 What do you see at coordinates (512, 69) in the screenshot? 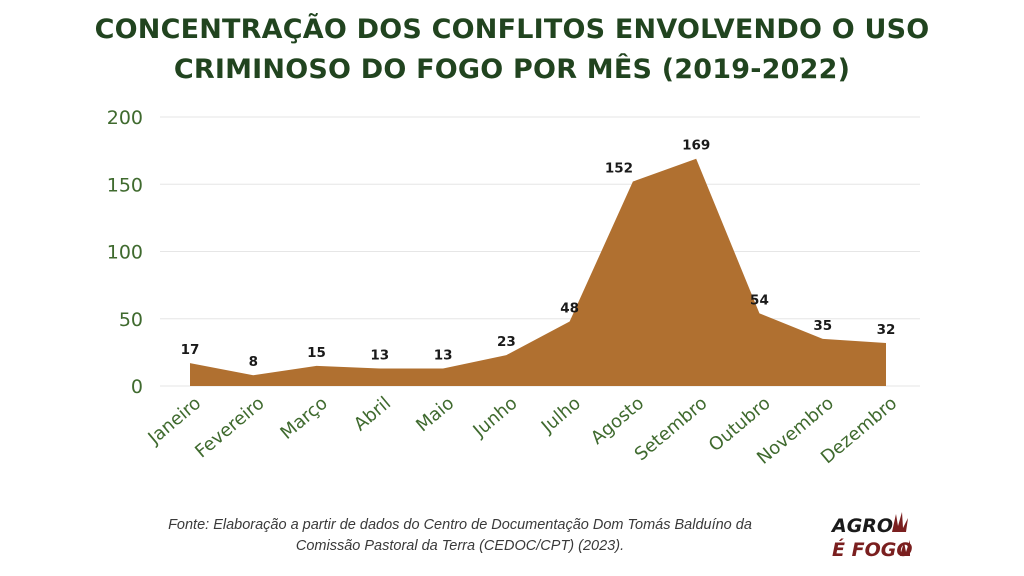
I see `chart-title-line-2: CRIMINOSO DO FOGO POR MÊS (2019-2022)` at bounding box center [512, 69].